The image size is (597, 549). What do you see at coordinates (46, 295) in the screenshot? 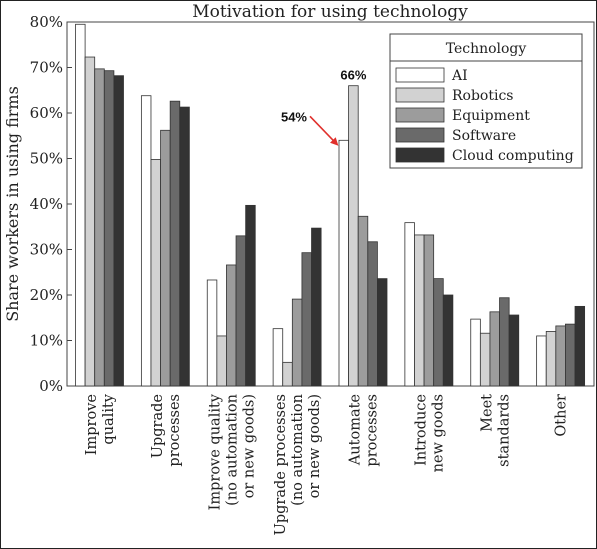
I see `y-tick-label: 20%` at bounding box center [46, 295].